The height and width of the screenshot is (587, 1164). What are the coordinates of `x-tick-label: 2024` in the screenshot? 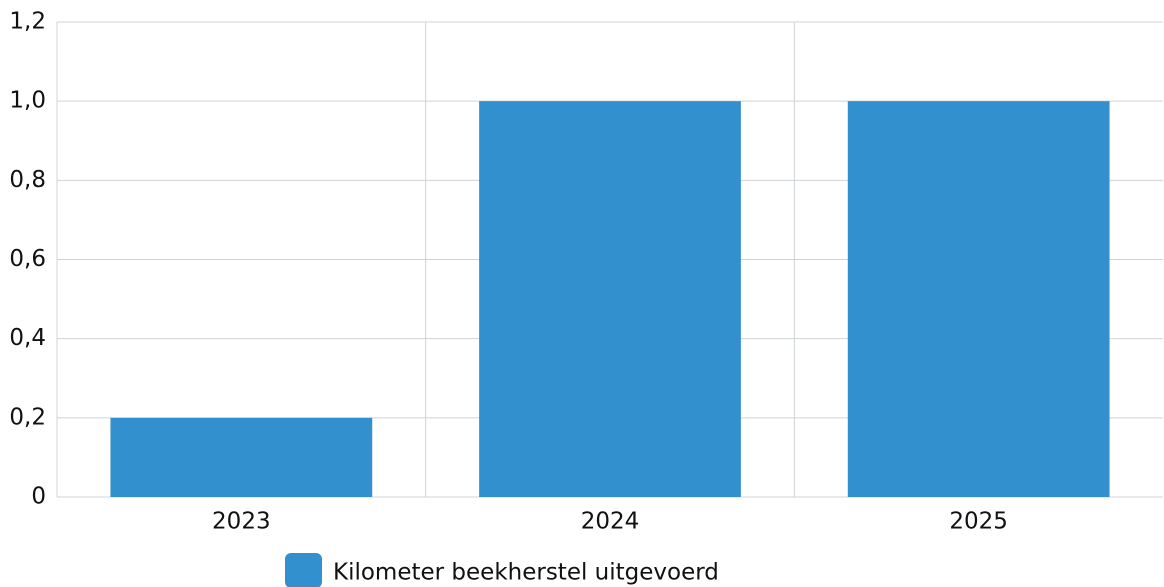 It's located at (610, 522).